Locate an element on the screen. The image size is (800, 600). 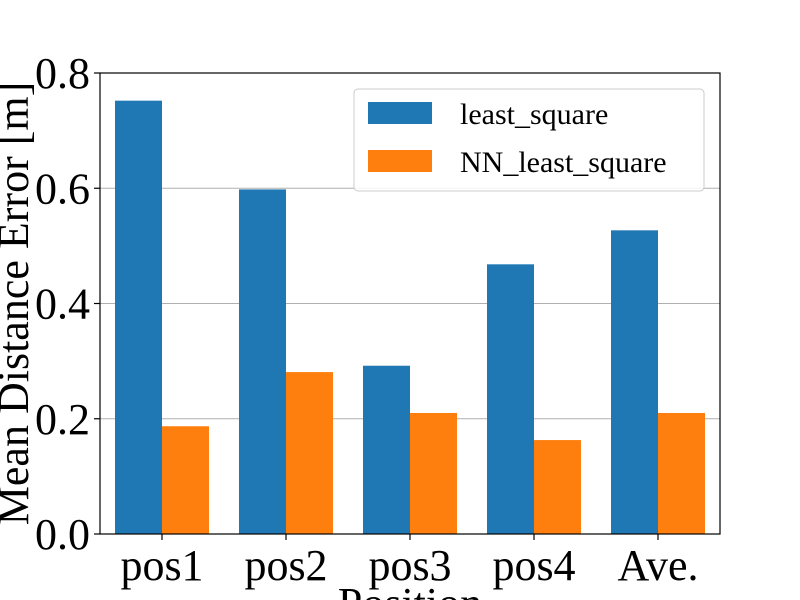
bar-least-square-ave is located at coordinates (634, 382).